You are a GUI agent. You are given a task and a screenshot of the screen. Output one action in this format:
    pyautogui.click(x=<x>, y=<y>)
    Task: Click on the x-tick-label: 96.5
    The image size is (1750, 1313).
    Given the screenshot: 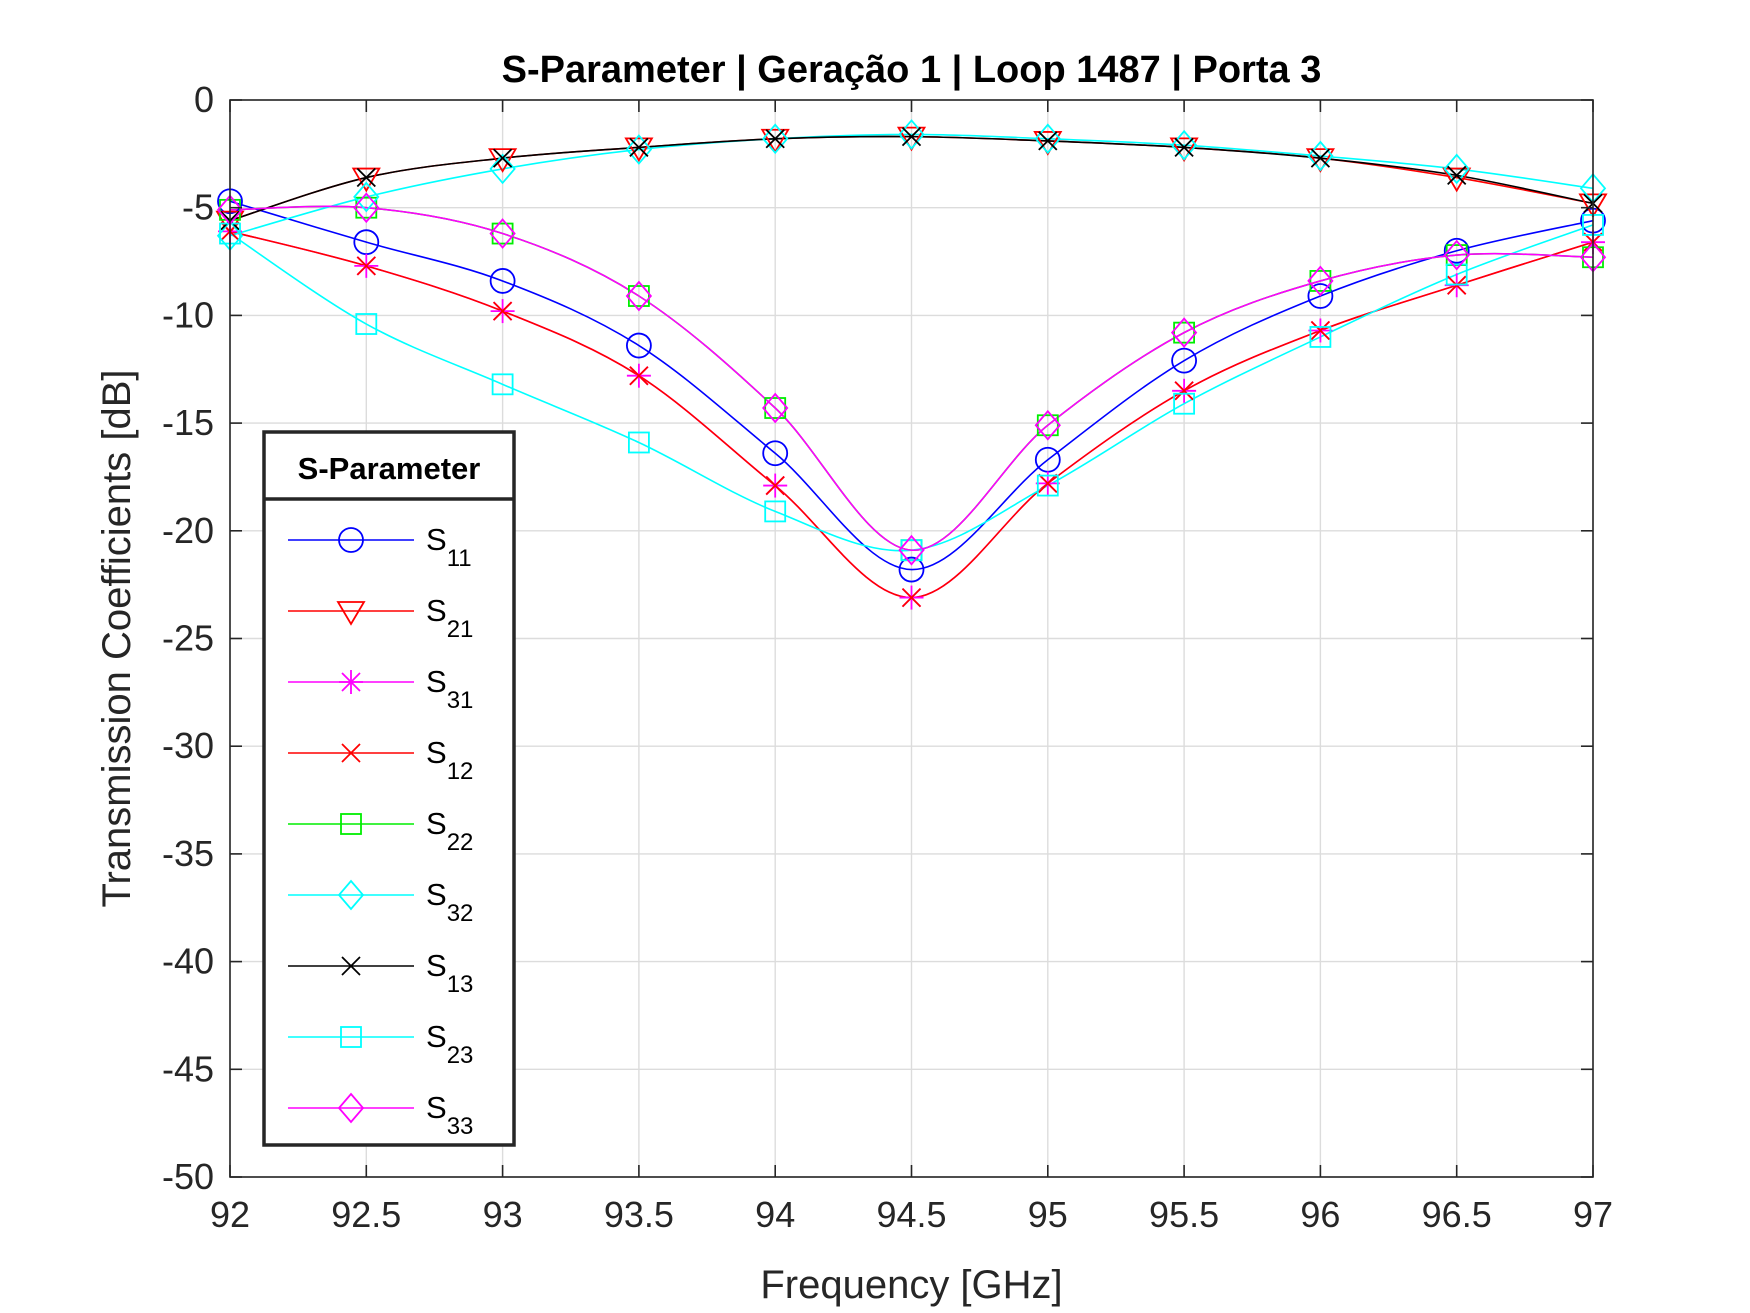 What is the action you would take?
    pyautogui.click(x=1457, y=1214)
    